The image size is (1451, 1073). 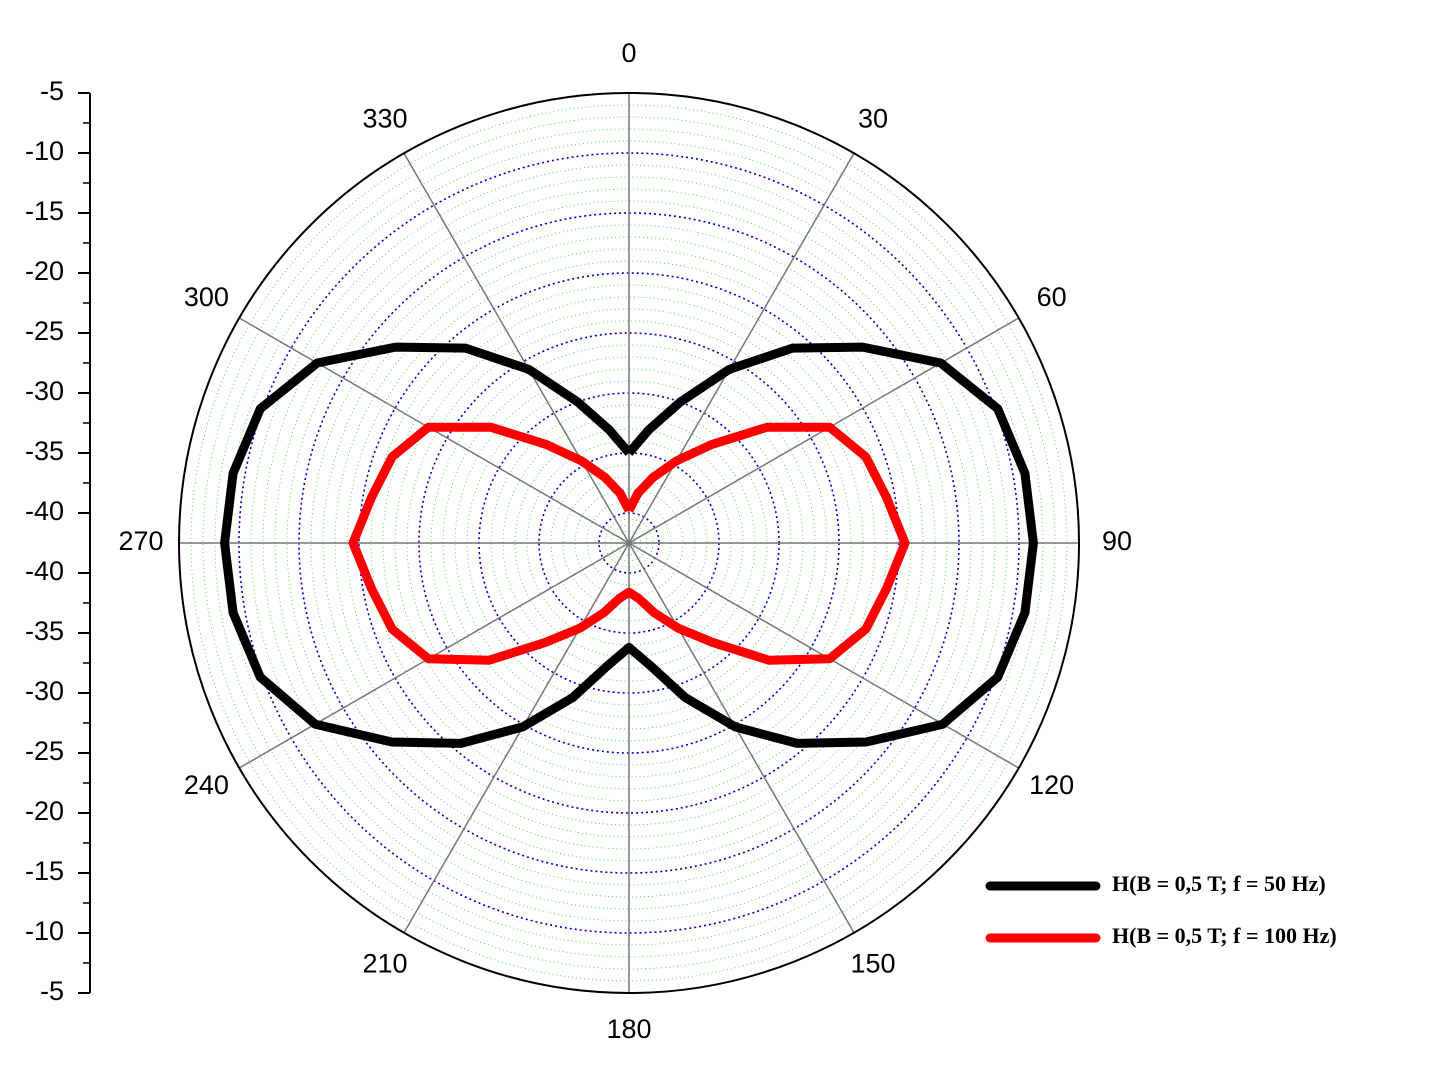 What do you see at coordinates (384, 964) in the screenshot?
I see `angle-label: 210` at bounding box center [384, 964].